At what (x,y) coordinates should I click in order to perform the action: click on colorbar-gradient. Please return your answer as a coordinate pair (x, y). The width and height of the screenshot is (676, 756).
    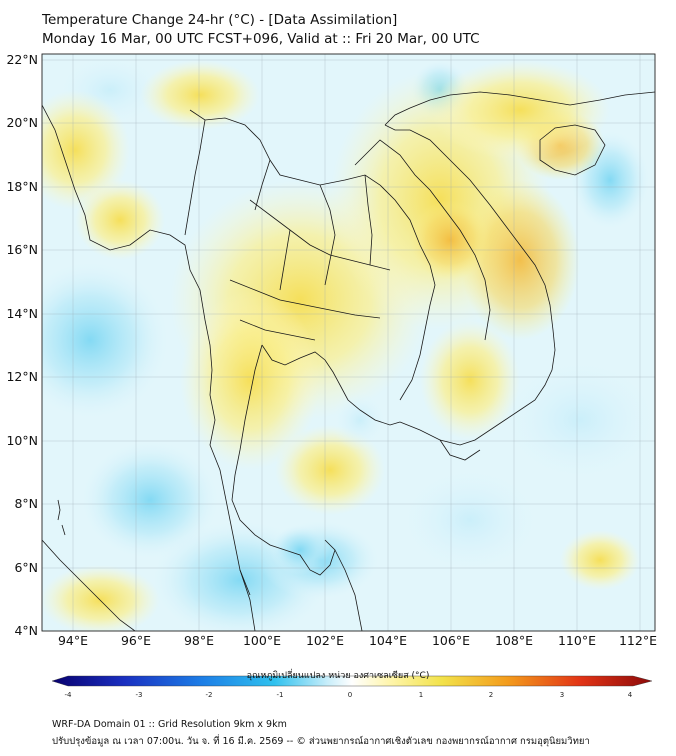
    Looking at the image, I should click on (352, 681).